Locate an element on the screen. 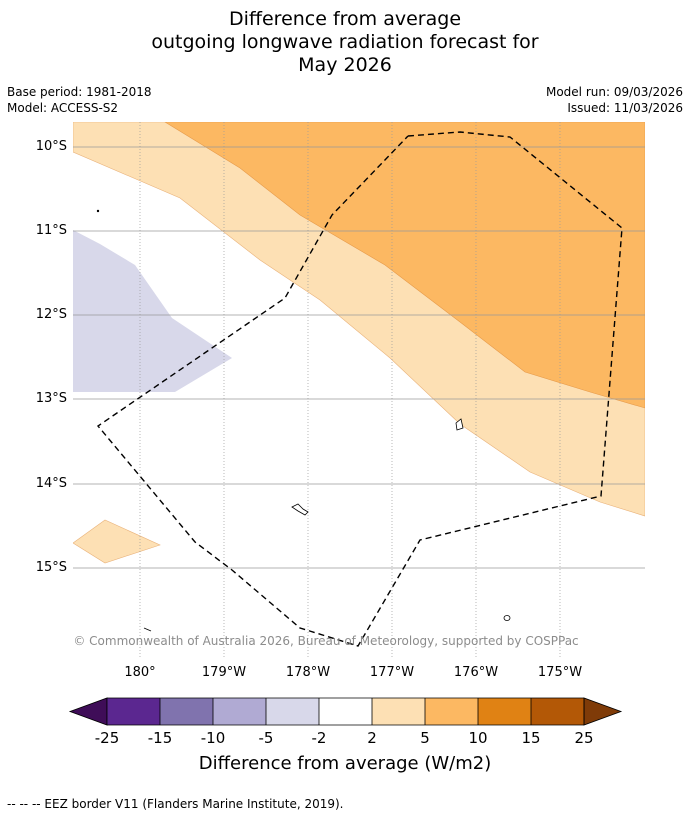 The image size is (690, 816). colorbar-label-5: 5 is located at coordinates (425, 738).